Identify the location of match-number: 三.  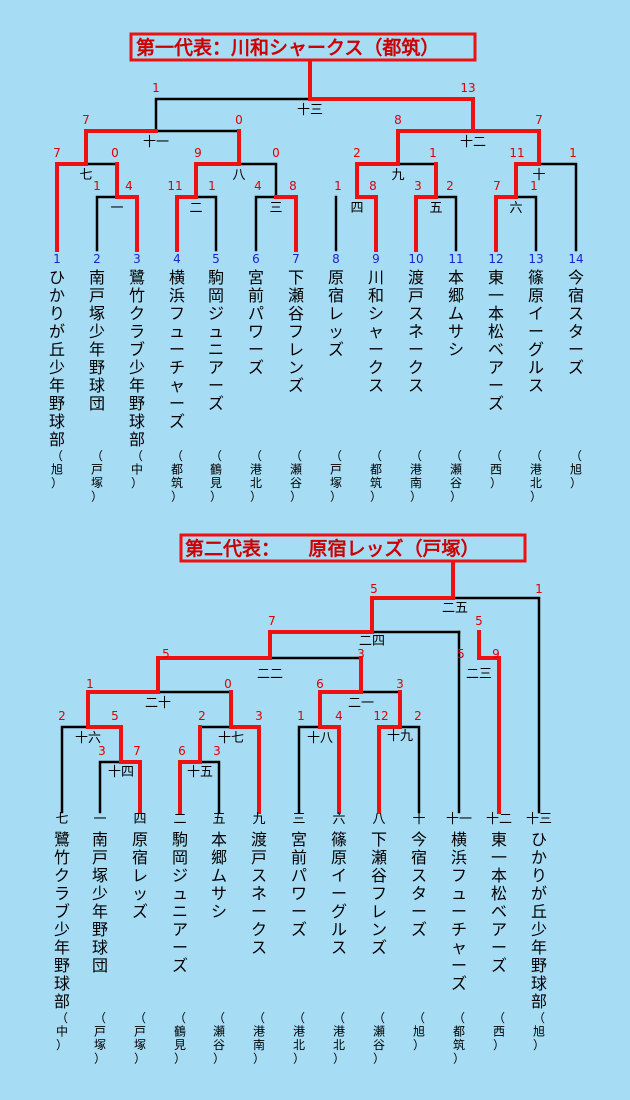
(275, 208).